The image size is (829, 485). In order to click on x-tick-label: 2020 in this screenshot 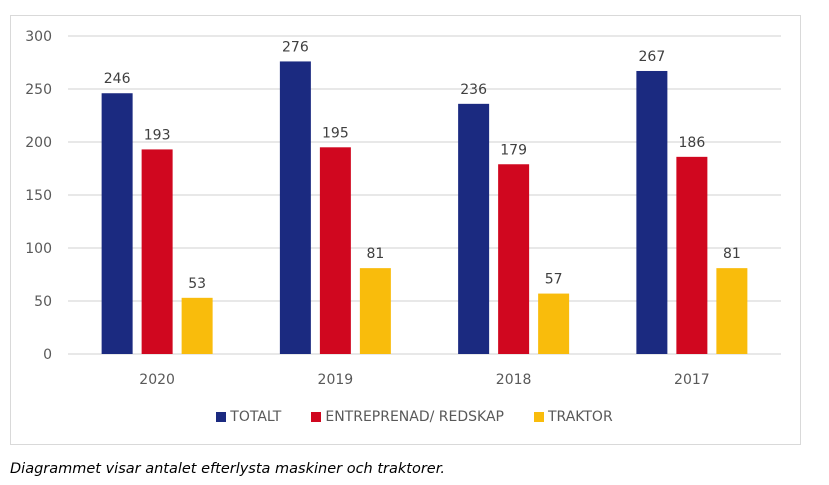, I will do `click(157, 380)`.